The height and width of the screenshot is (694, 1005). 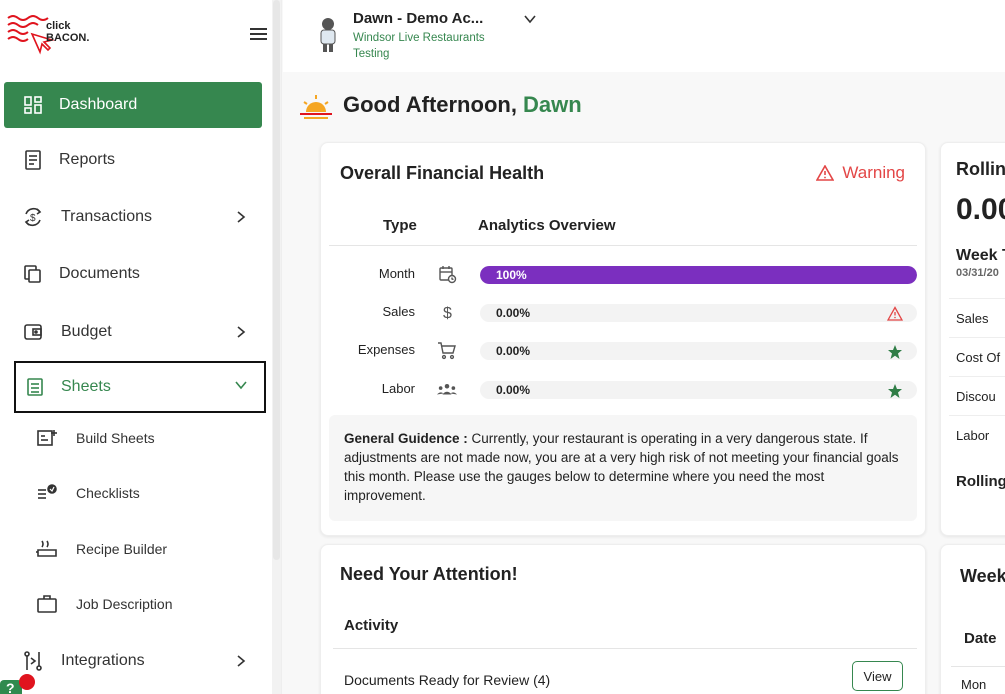 I want to click on greeting-name: Dawn, so click(x=552, y=104).